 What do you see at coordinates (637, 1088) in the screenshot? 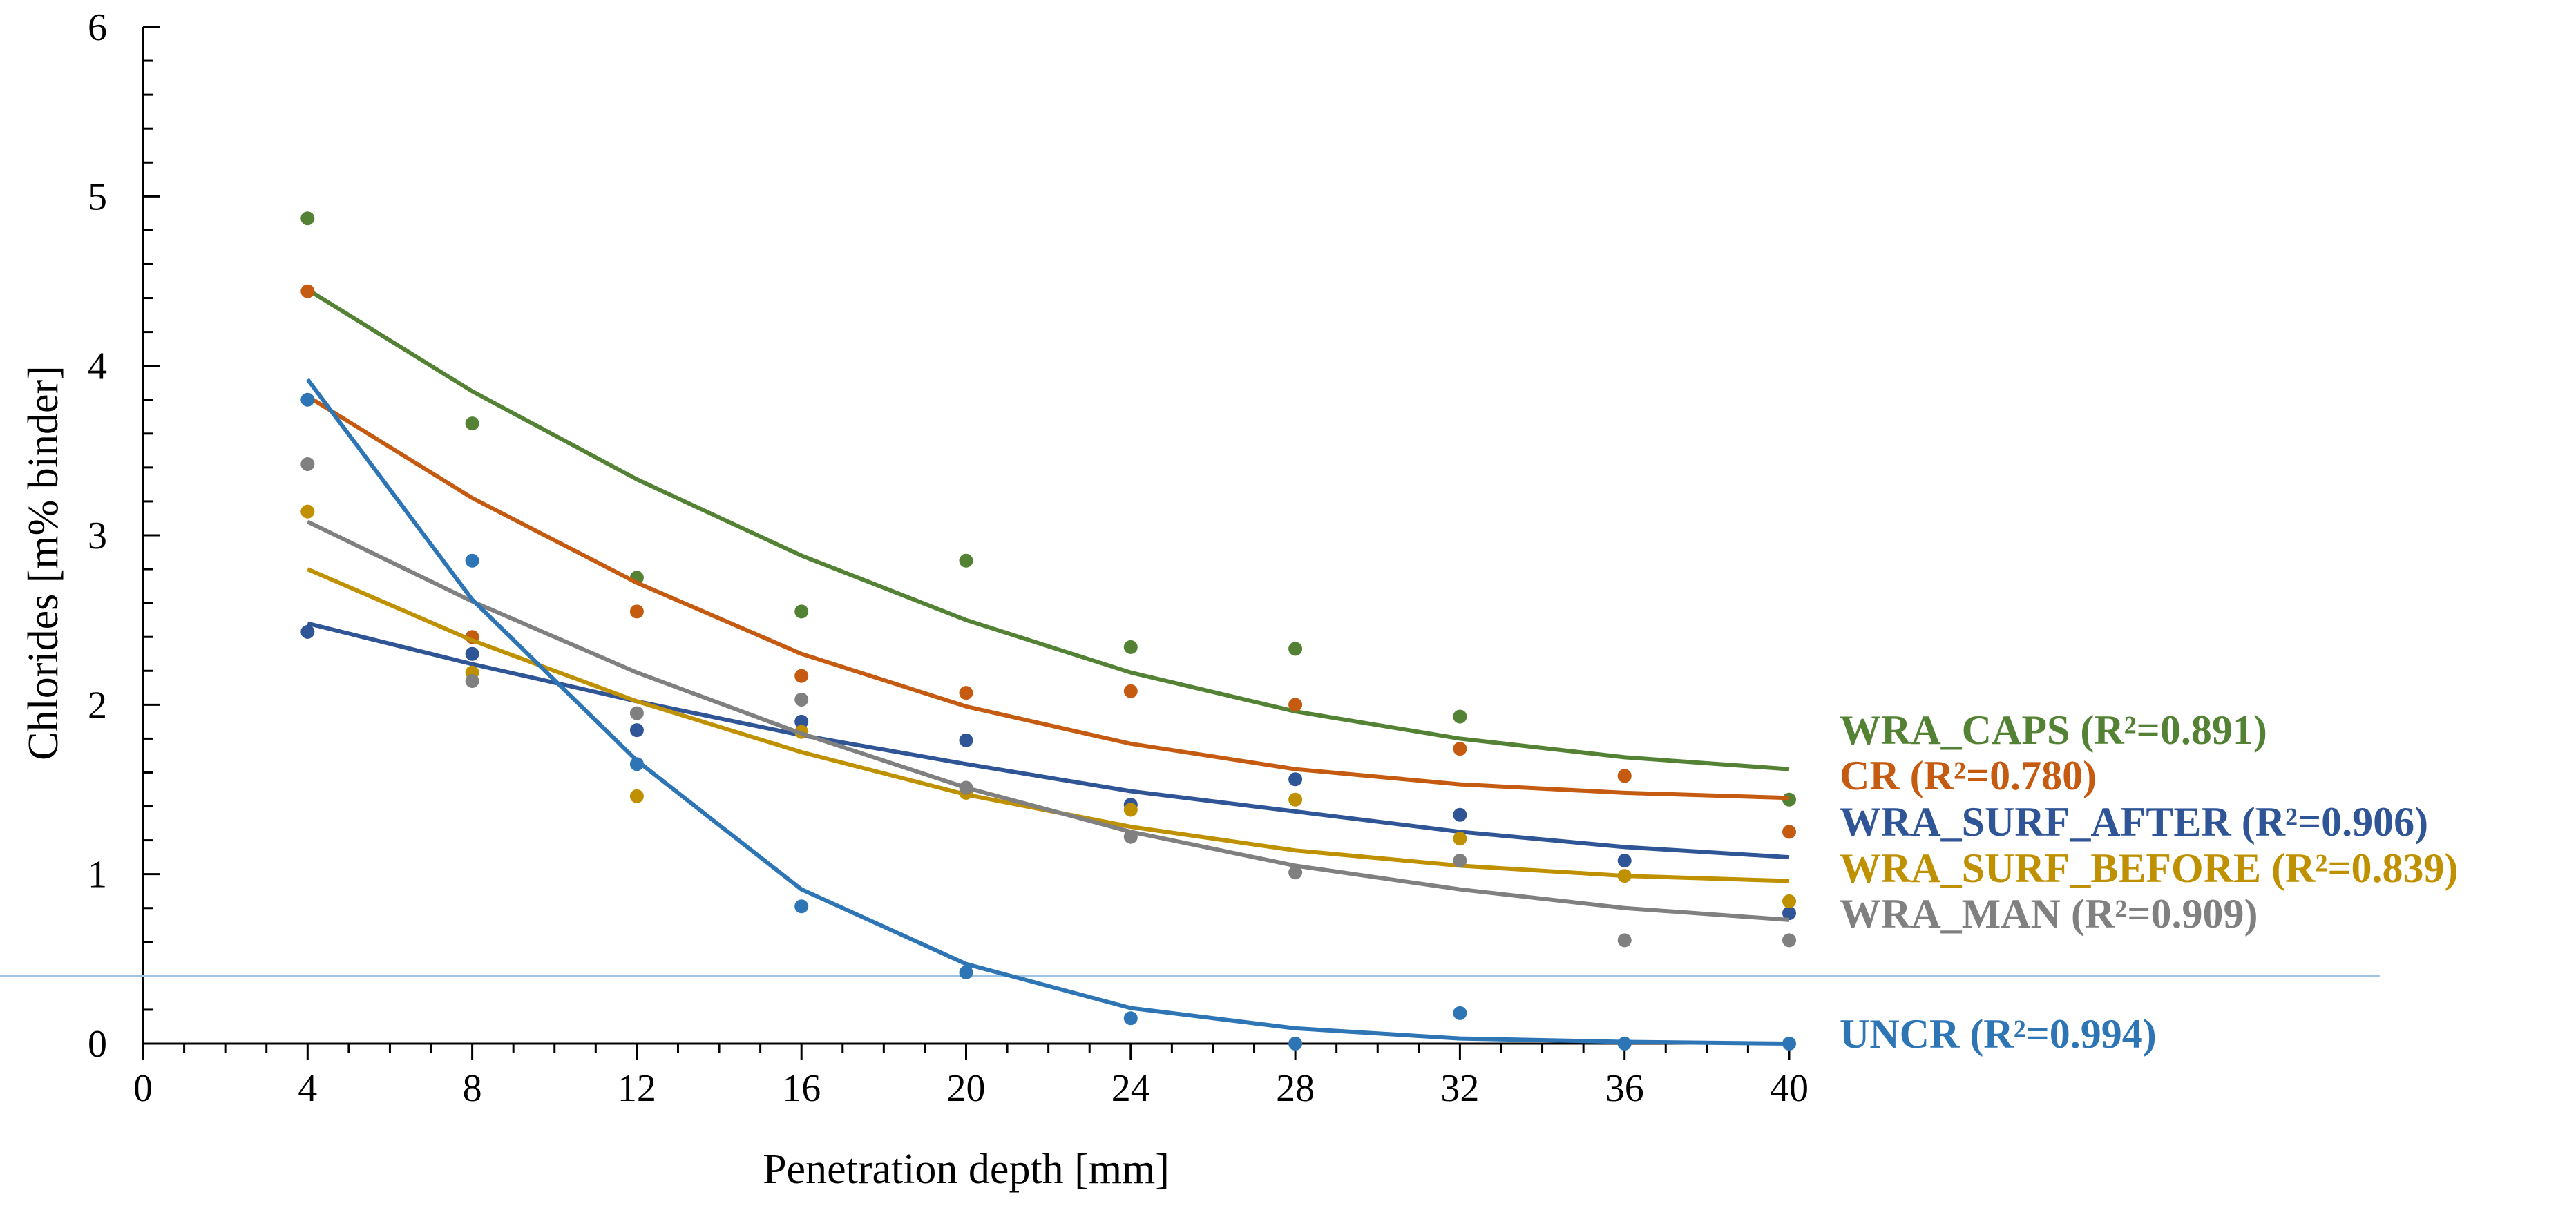
I see `x-tick-label: 12` at bounding box center [637, 1088].